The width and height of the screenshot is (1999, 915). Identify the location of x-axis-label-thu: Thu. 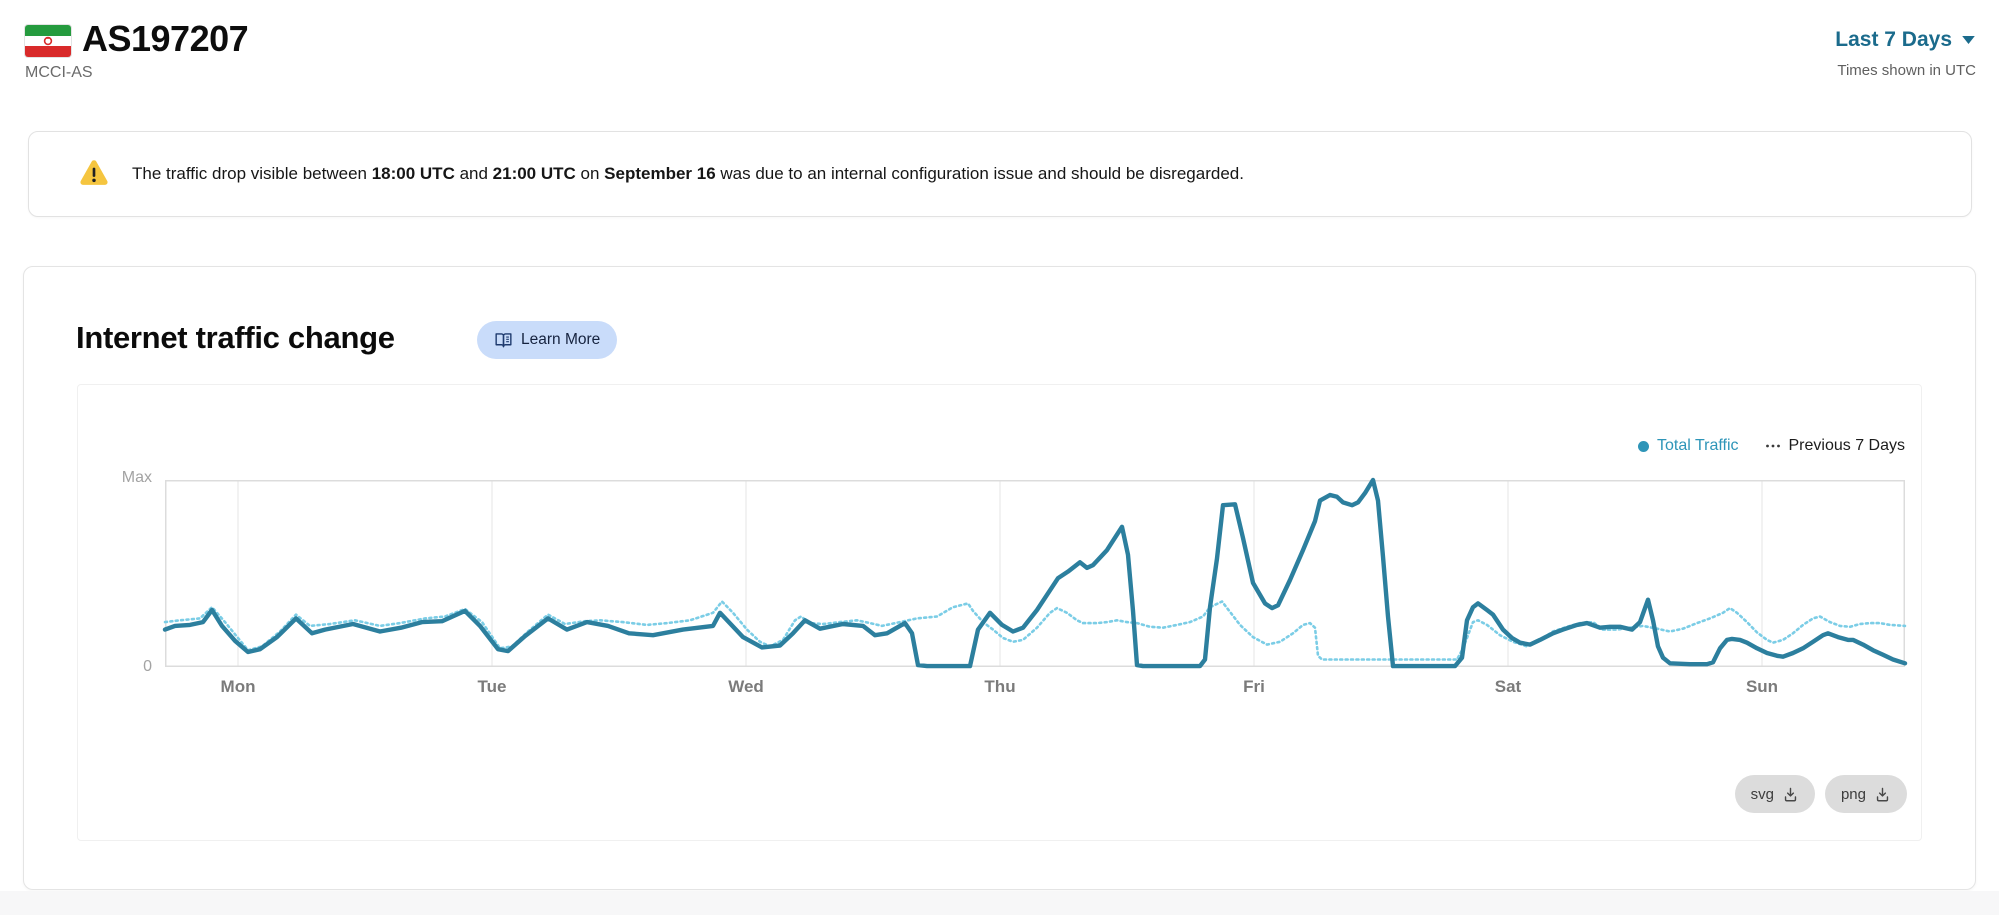
(1000, 686).